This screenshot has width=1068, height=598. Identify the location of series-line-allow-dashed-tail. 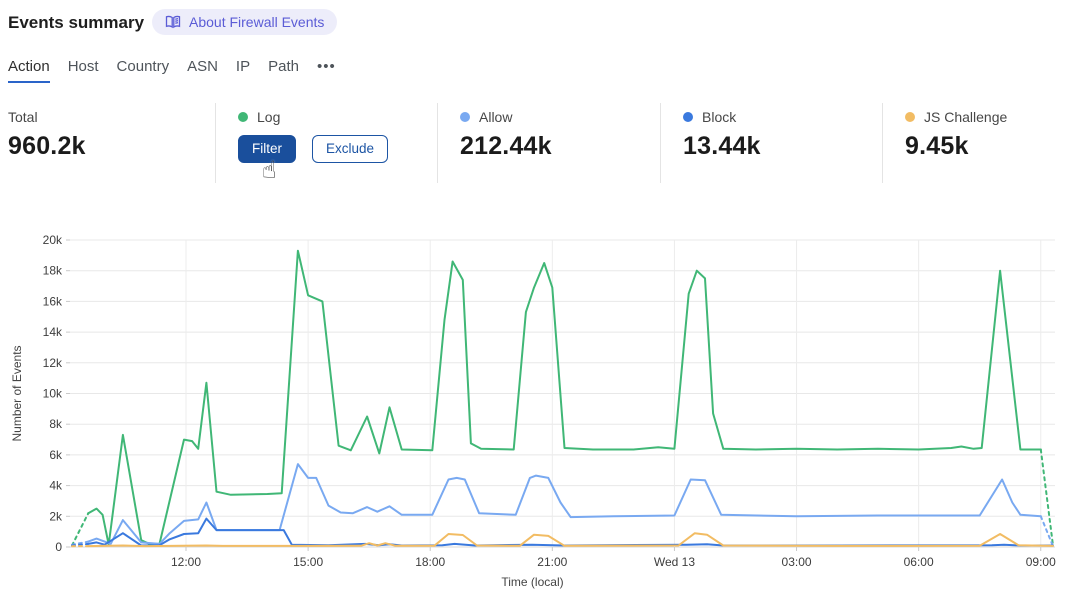
(1046, 531).